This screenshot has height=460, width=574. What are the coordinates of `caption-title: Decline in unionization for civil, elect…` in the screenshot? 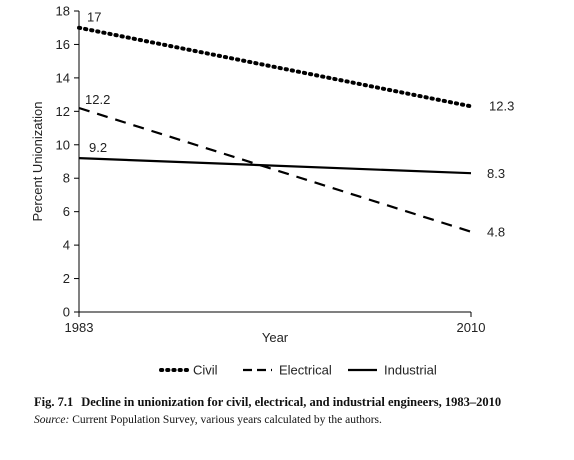 It's located at (291, 402).